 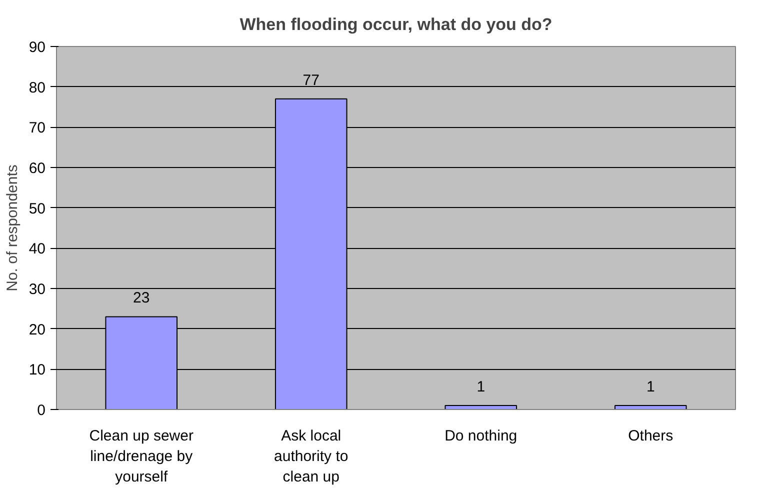 What do you see at coordinates (37, 128) in the screenshot?
I see `y-tick-label: 70` at bounding box center [37, 128].